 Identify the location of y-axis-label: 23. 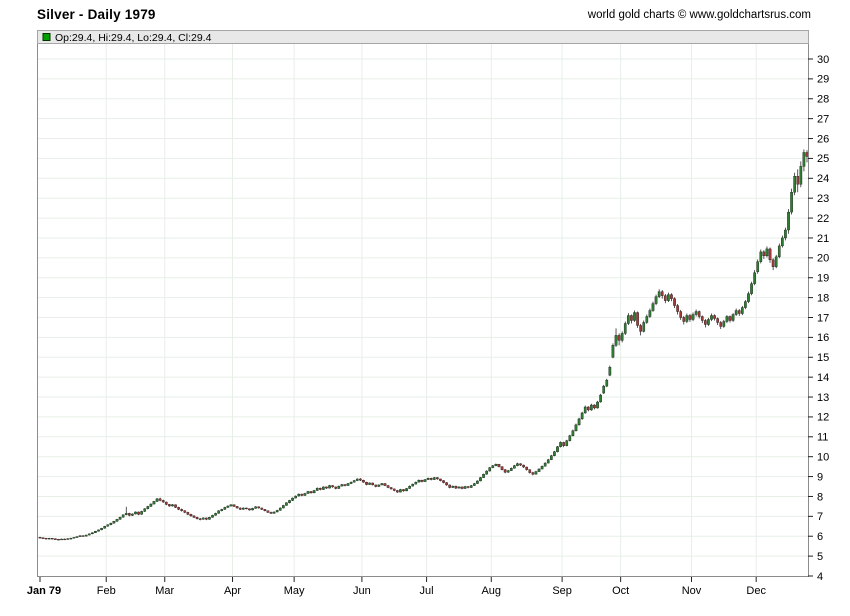
(823, 199).